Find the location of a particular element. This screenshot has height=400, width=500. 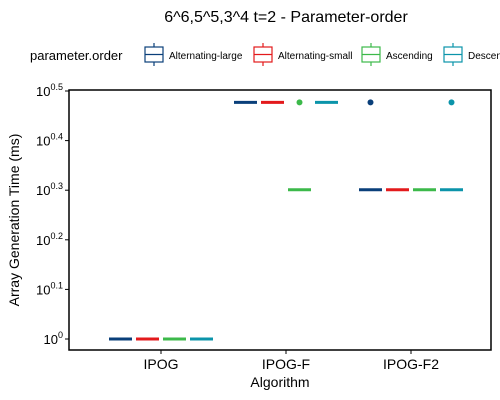

y-axis-label: Array Generation Time (ms) is located at coordinates (14, 220).